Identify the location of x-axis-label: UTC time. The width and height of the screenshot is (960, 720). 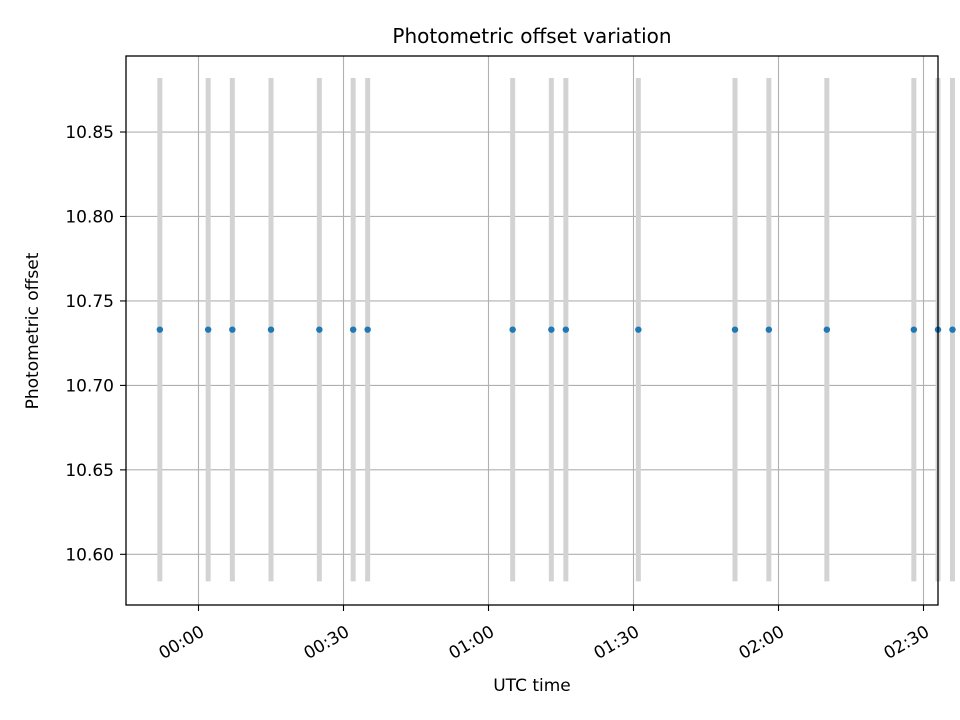
(532, 686).